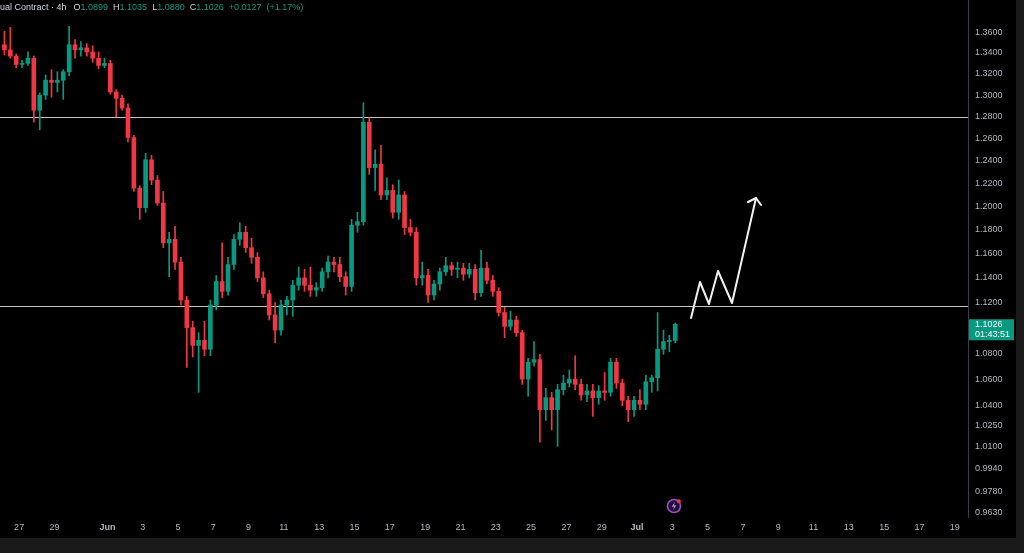  Describe the element at coordinates (989, 160) in the screenshot. I see `y-tick-label: 1.2400` at that location.